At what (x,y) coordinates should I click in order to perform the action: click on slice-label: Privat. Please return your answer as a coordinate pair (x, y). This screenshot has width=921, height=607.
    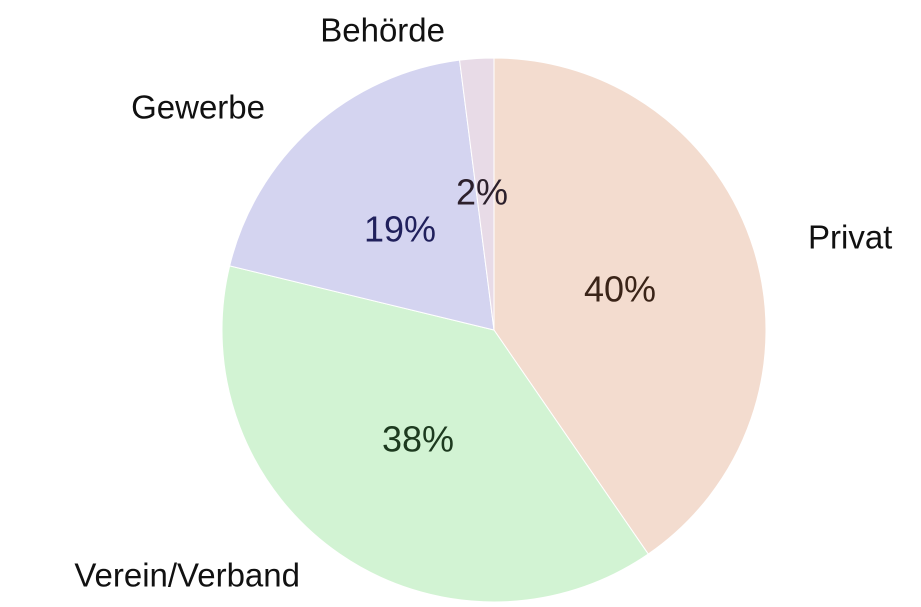
    Looking at the image, I should click on (850, 237).